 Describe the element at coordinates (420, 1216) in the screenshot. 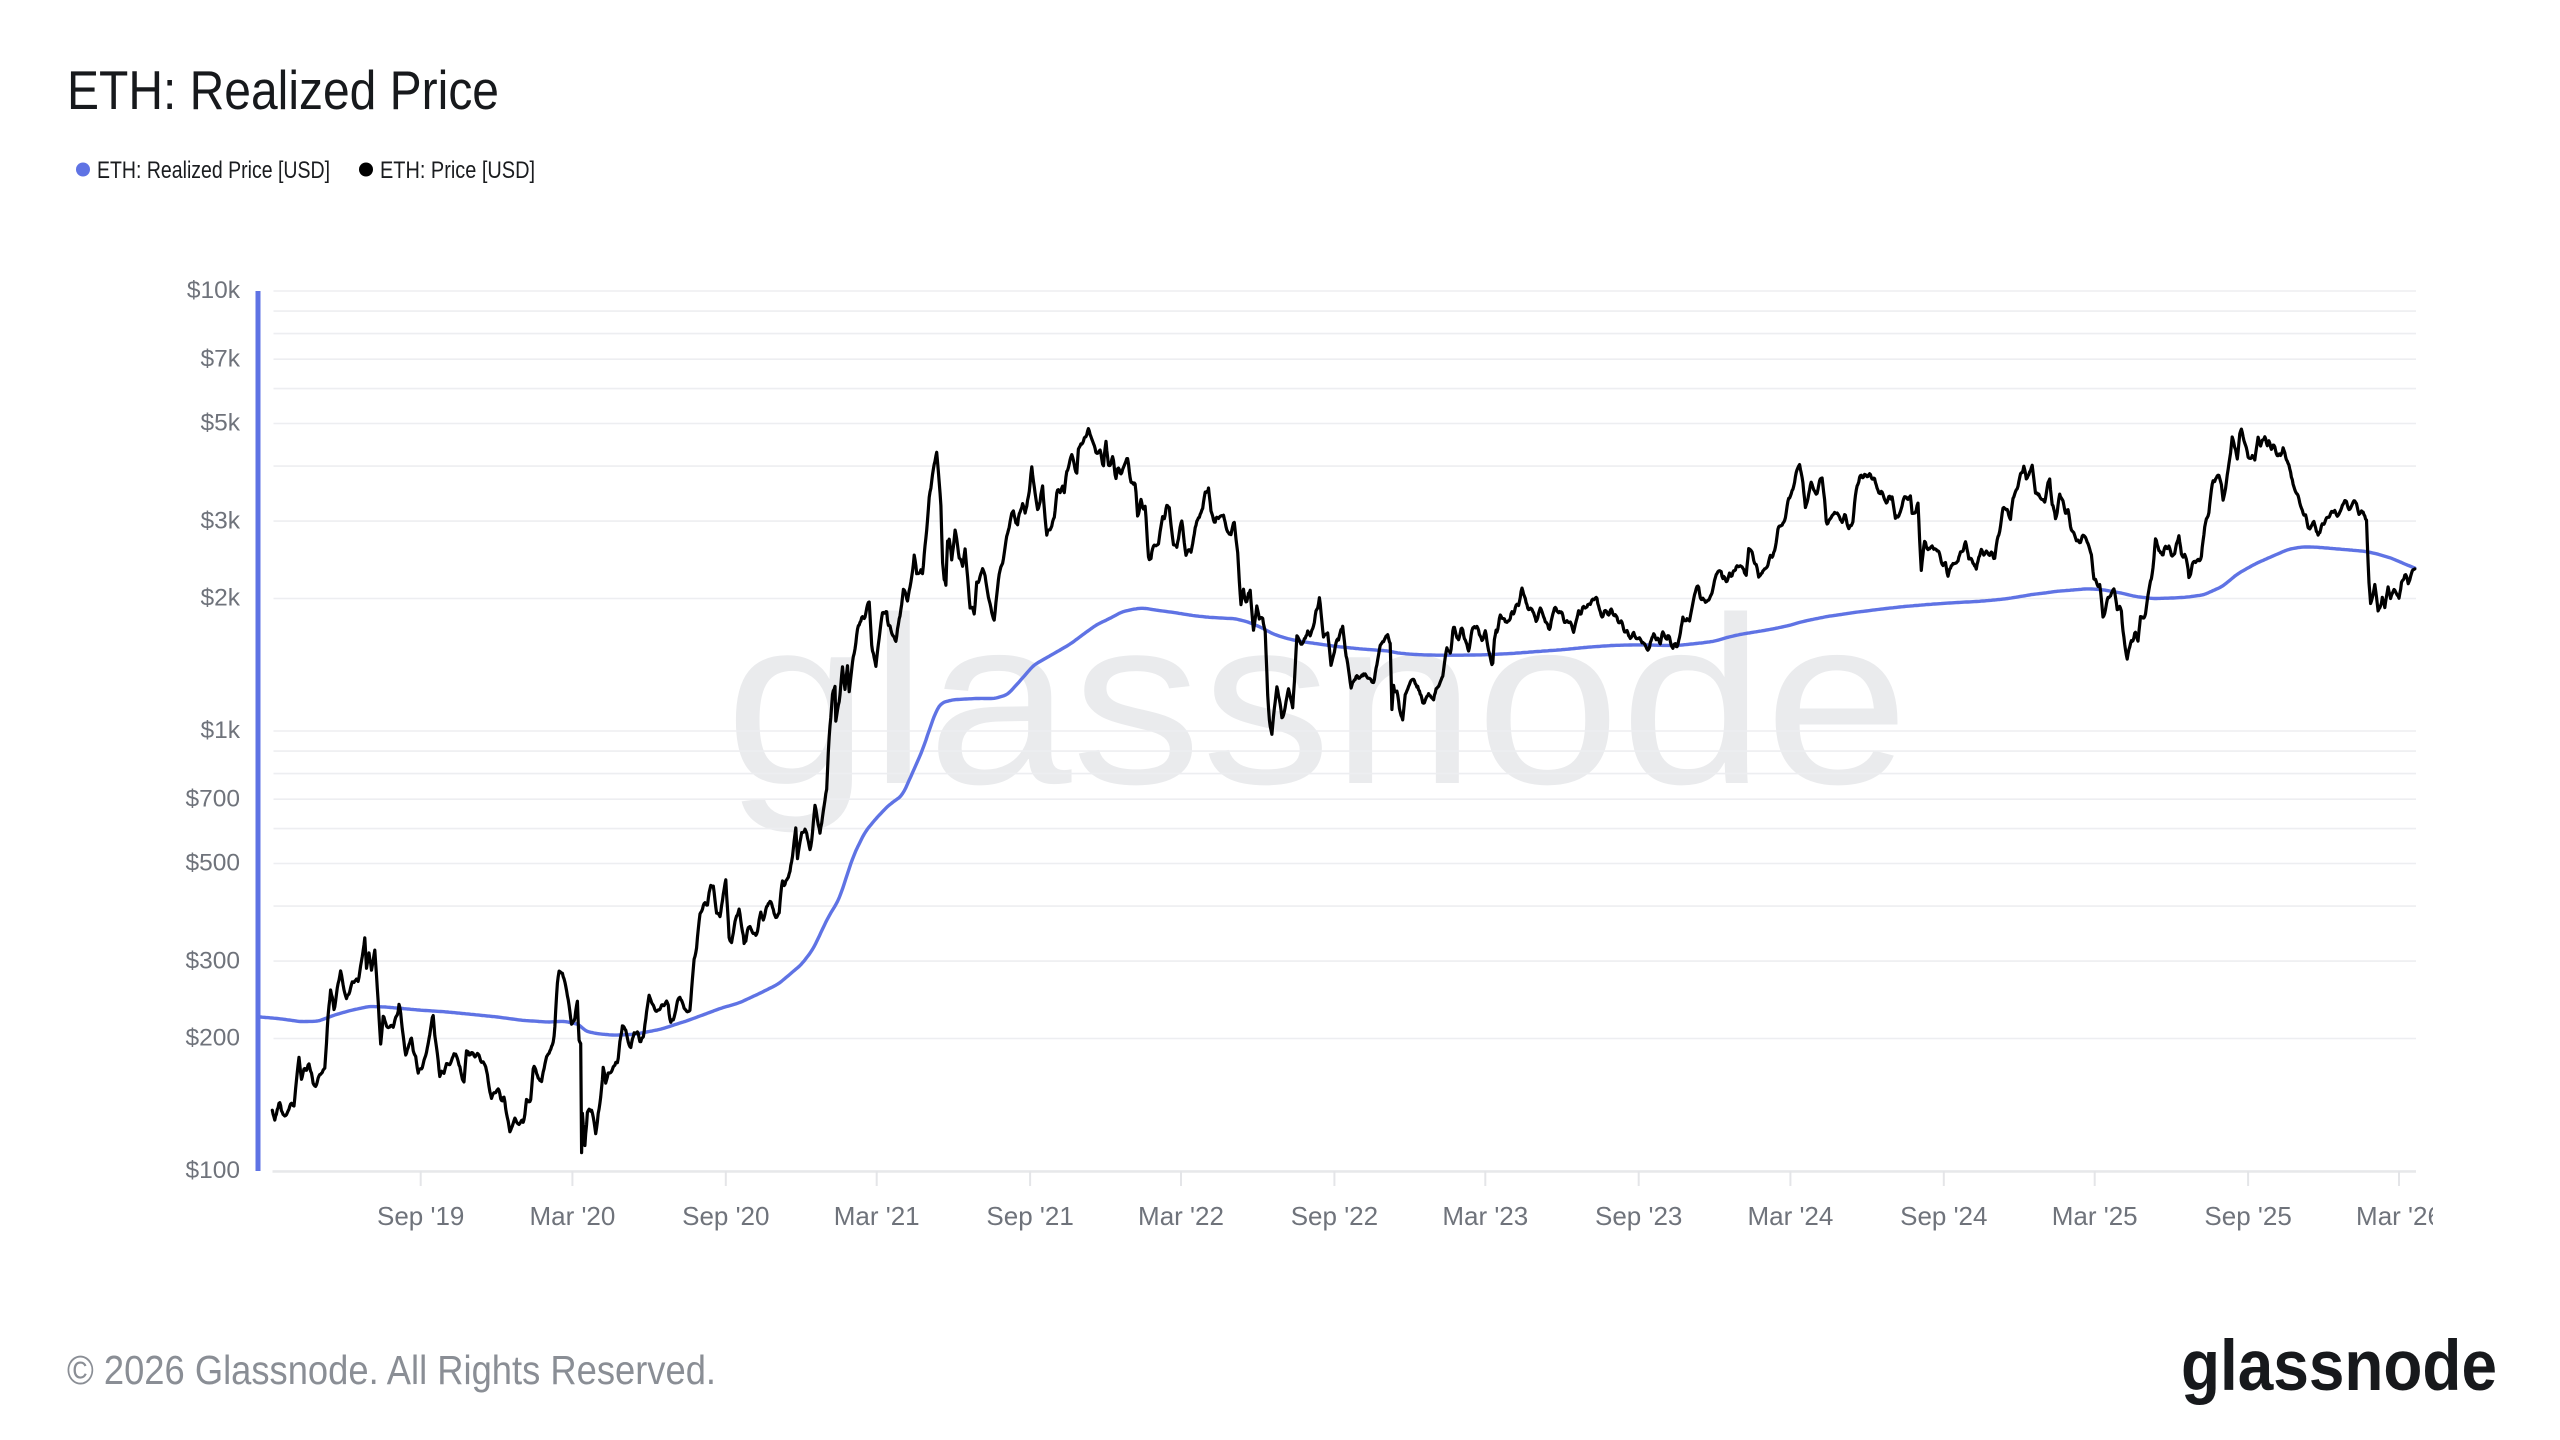

I see `svg-text: Sep '19` at that location.